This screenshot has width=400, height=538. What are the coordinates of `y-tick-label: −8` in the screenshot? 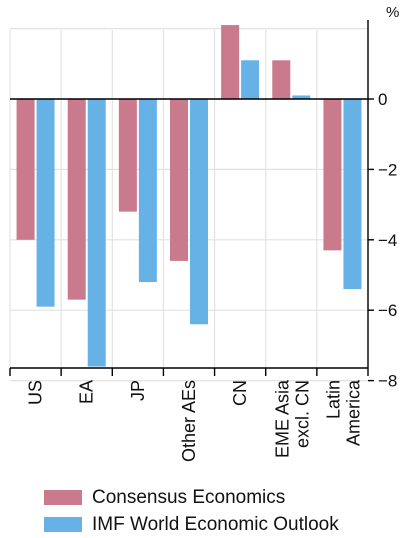 It's located at (387, 381).